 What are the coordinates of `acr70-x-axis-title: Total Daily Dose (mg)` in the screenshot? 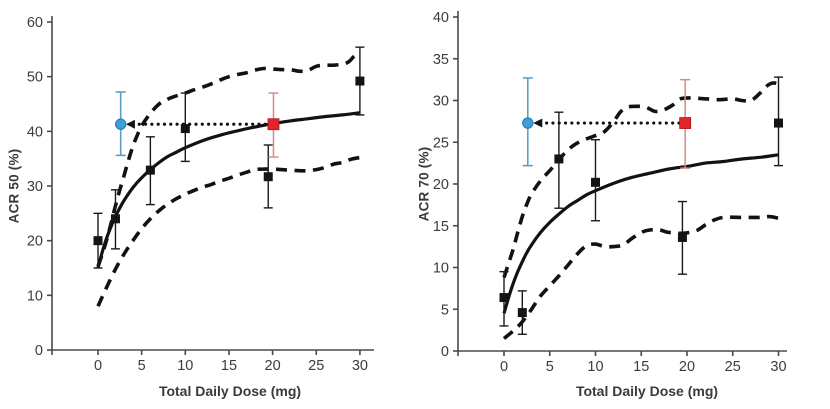 It's located at (647, 391).